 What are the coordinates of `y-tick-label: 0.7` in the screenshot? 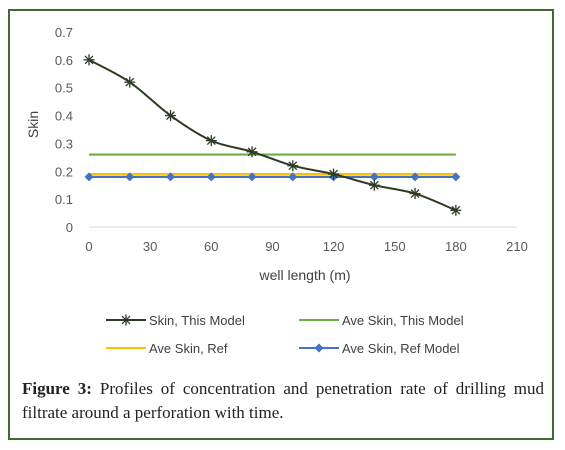 It's located at (64, 32).